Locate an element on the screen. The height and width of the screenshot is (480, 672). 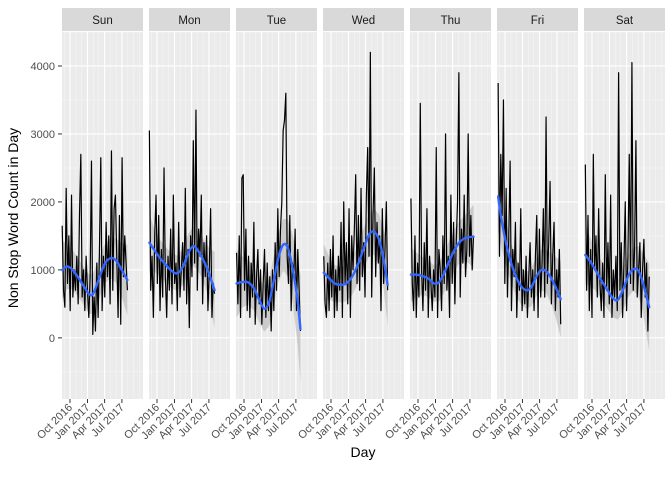
facet-strip-label: Wed is located at coordinates (363, 21).